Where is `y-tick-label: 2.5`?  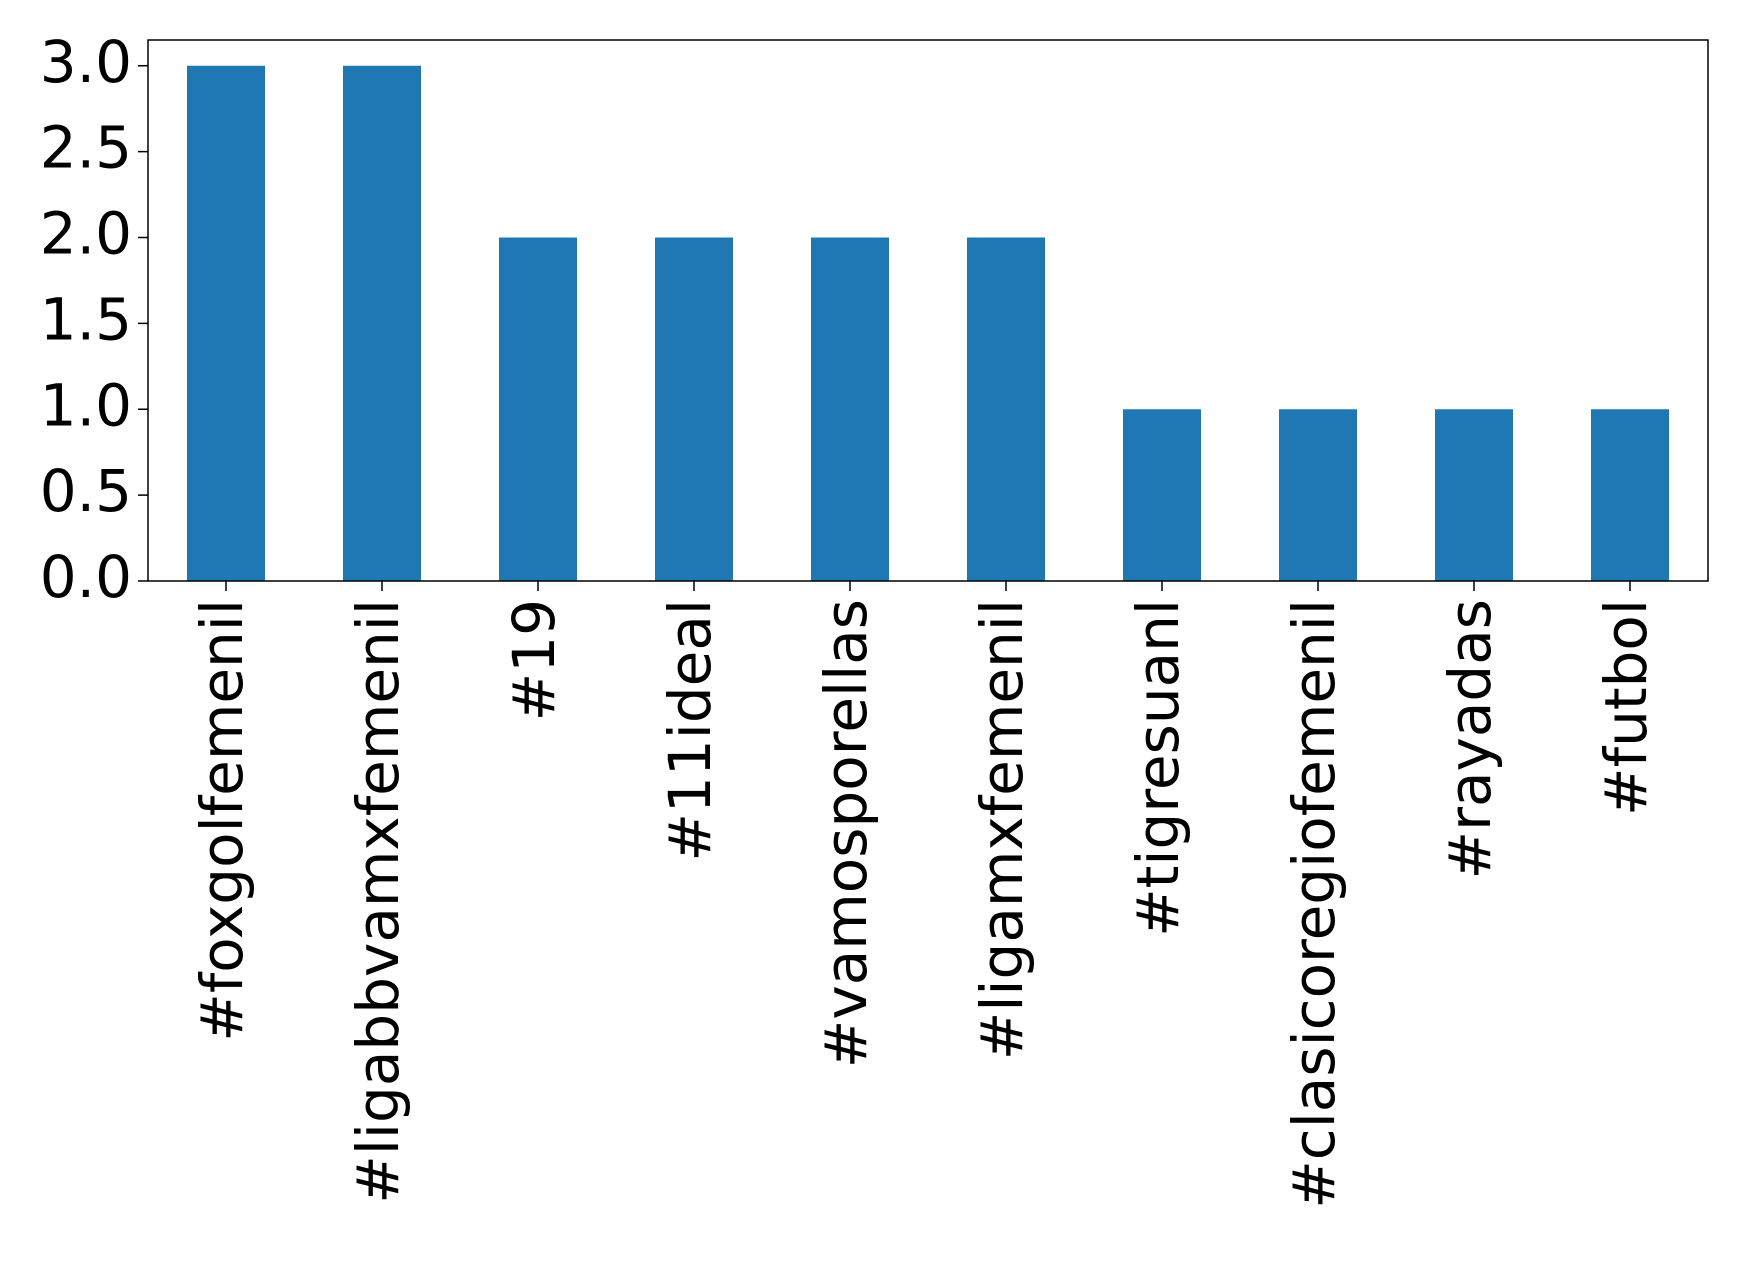
y-tick-label: 2.5 is located at coordinates (86, 148).